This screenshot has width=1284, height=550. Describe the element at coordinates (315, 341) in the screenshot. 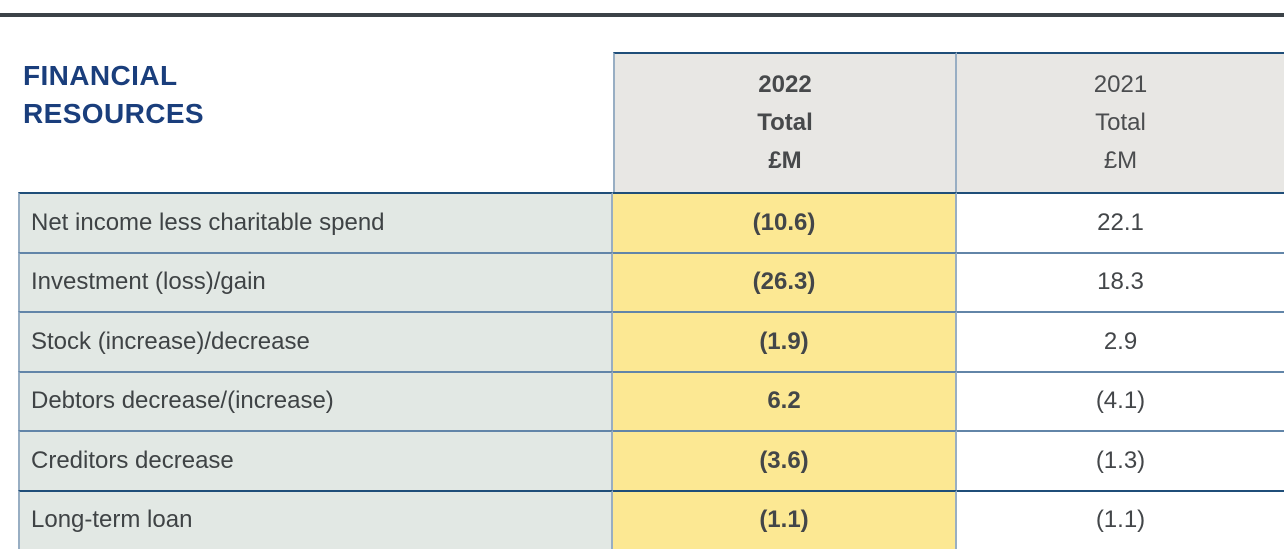

I see `row-label-stock: Stock (increase)/decrease` at that location.